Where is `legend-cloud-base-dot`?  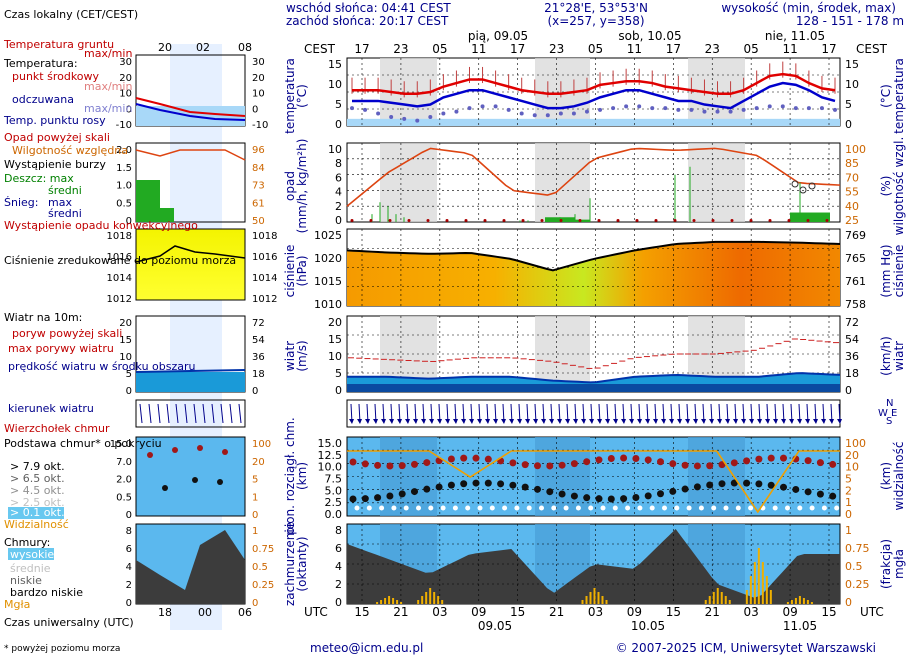 legend-cloud-base-dot is located at coordinates (165, 488).